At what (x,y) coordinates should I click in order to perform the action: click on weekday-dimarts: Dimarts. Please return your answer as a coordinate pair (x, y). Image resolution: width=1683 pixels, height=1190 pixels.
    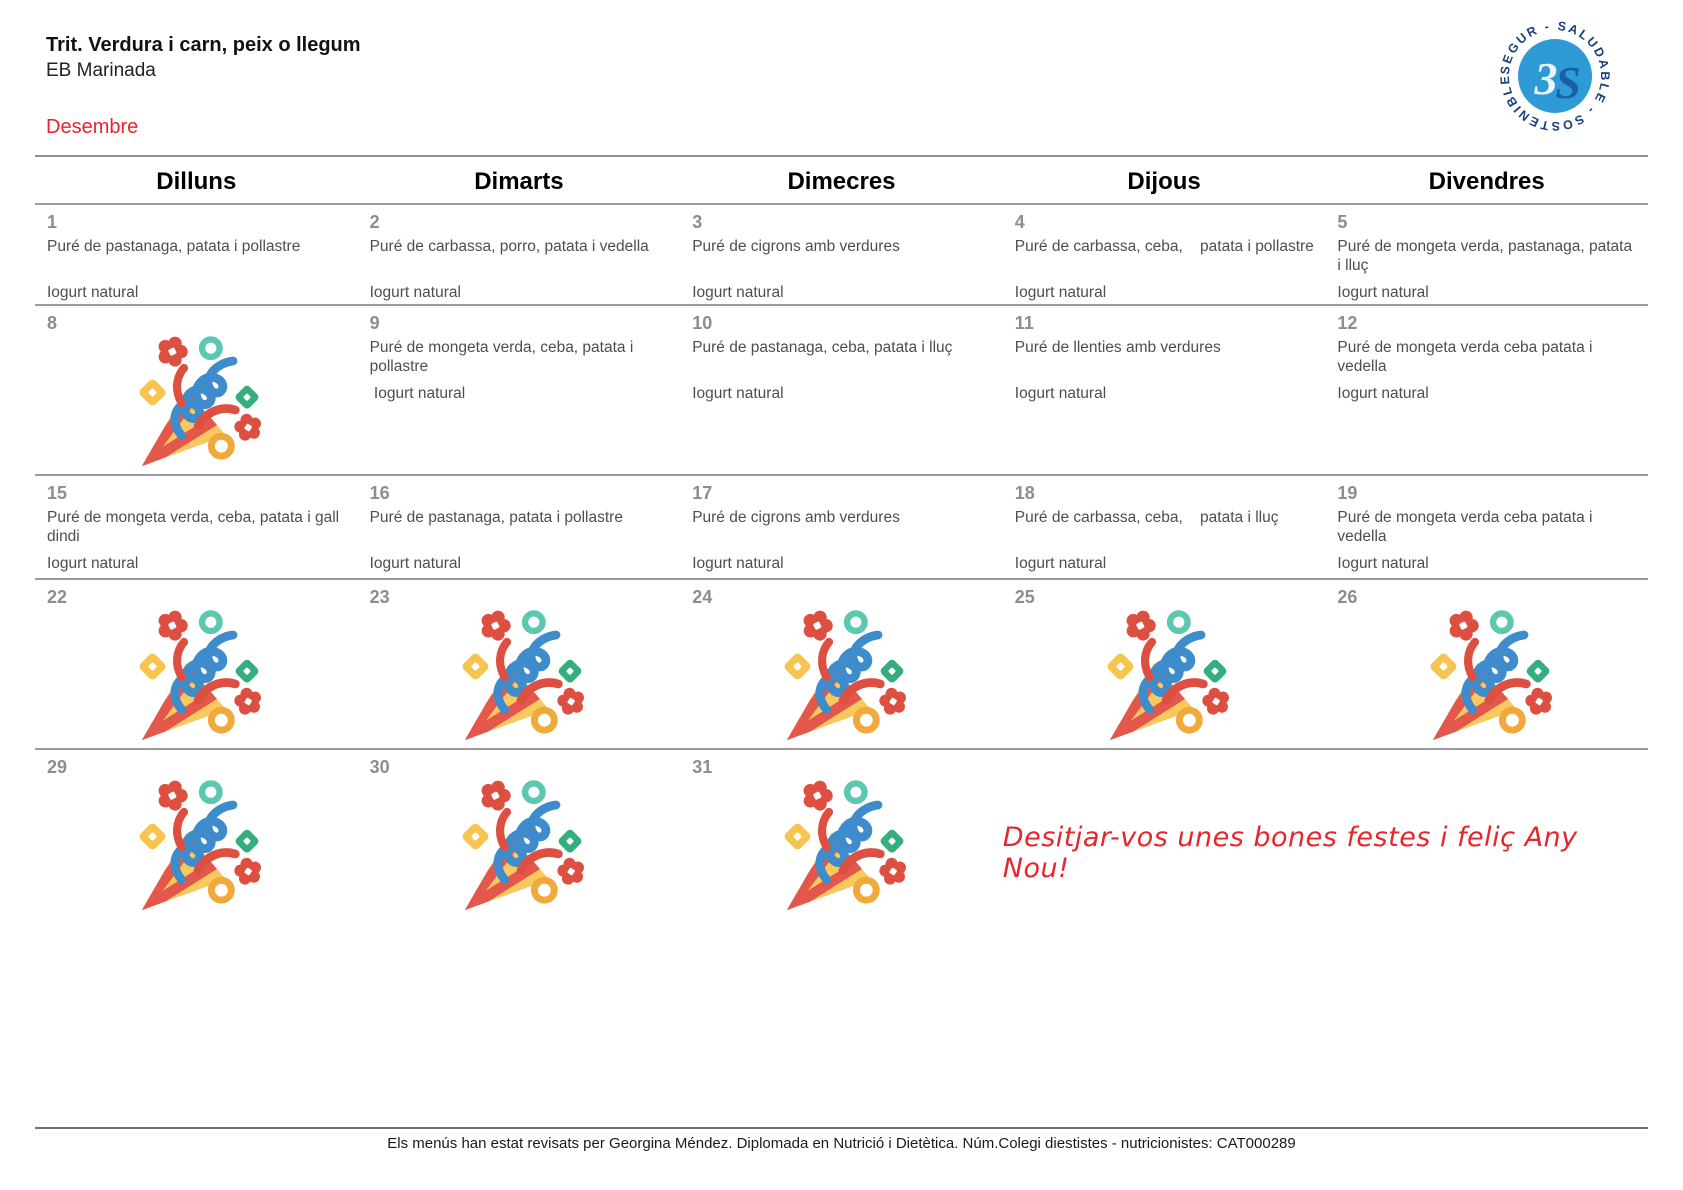
    Looking at the image, I should click on (519, 181).